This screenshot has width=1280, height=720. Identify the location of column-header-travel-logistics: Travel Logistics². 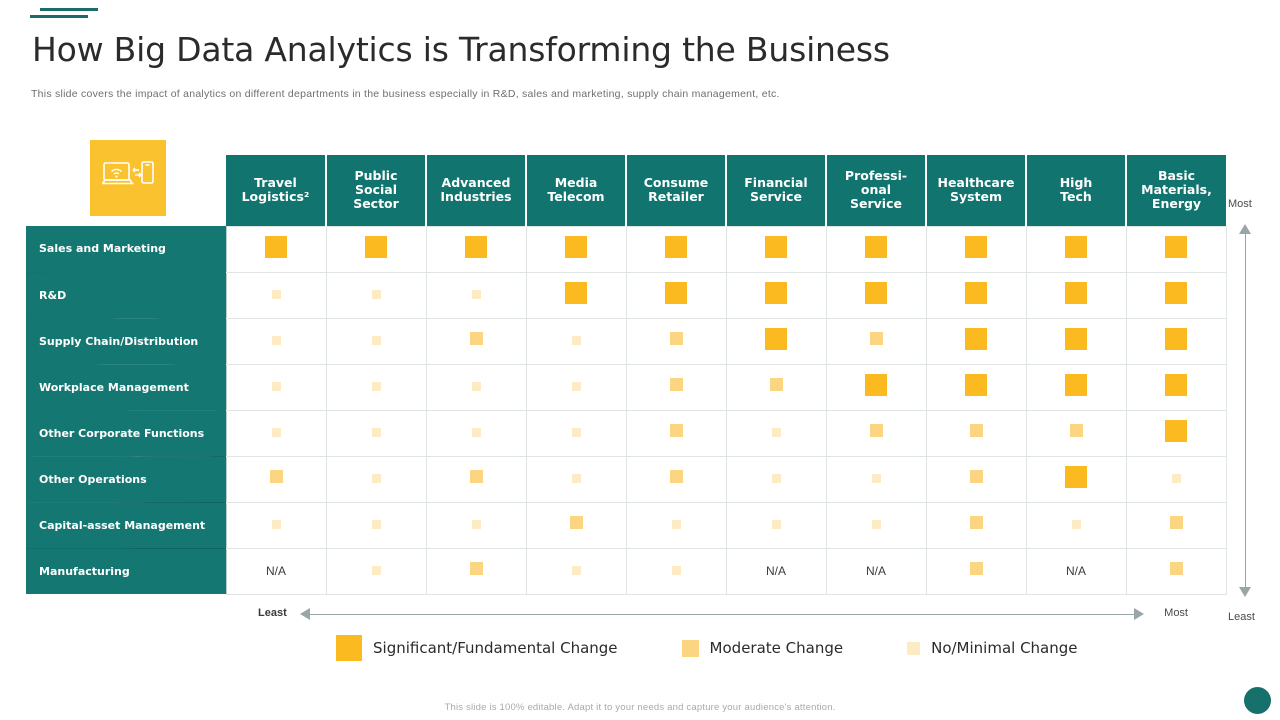
(276, 190).